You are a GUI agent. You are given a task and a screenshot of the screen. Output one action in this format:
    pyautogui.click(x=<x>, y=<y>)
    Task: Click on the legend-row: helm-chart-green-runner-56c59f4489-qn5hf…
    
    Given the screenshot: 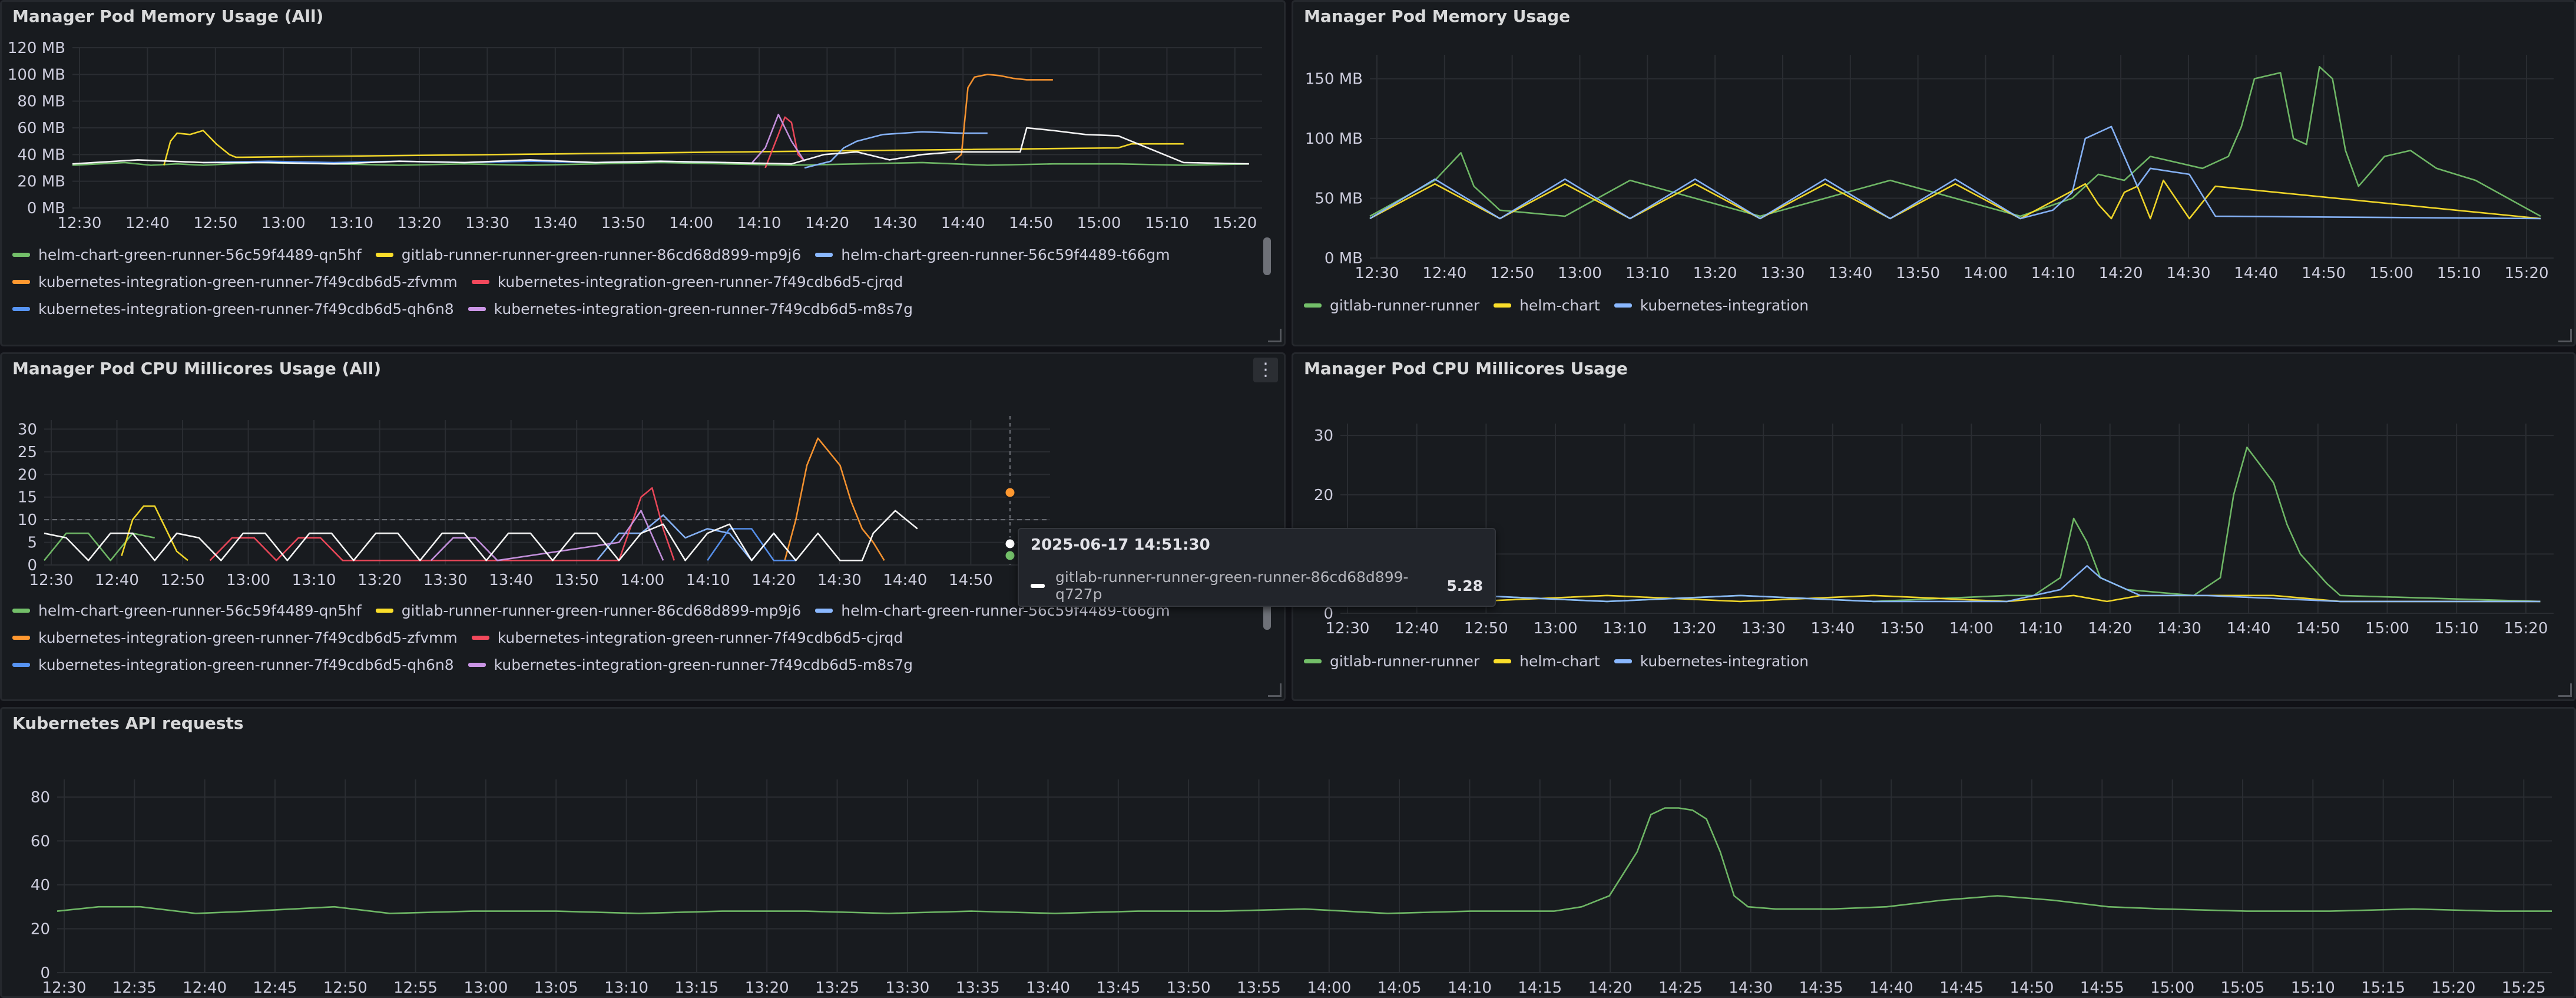 What is the action you would take?
    pyautogui.click(x=636, y=255)
    